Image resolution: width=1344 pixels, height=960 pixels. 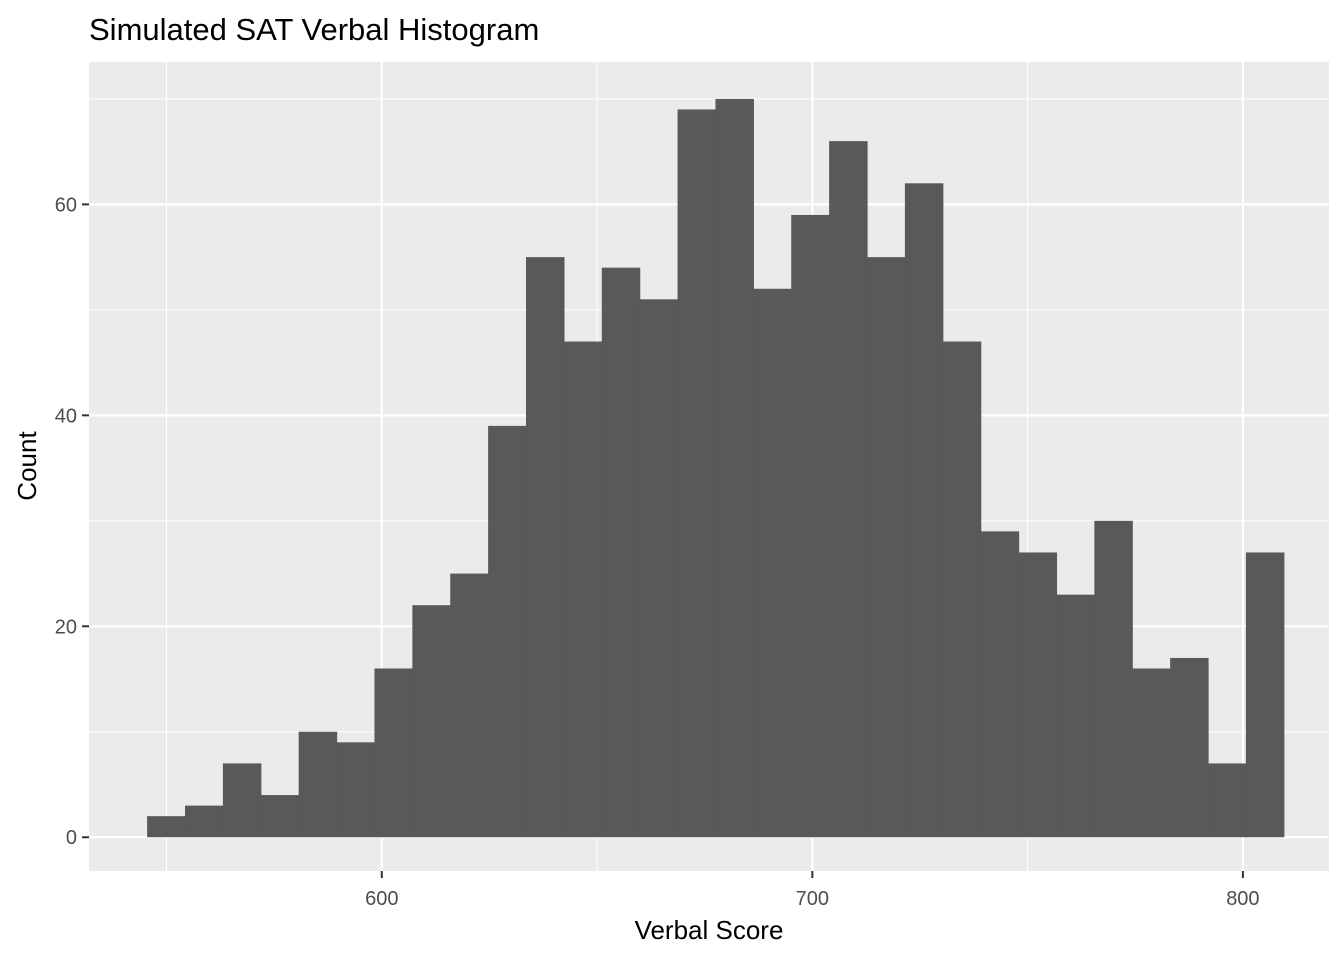 I want to click on x-axis-ticks: 600 700 800, so click(x=812, y=890).